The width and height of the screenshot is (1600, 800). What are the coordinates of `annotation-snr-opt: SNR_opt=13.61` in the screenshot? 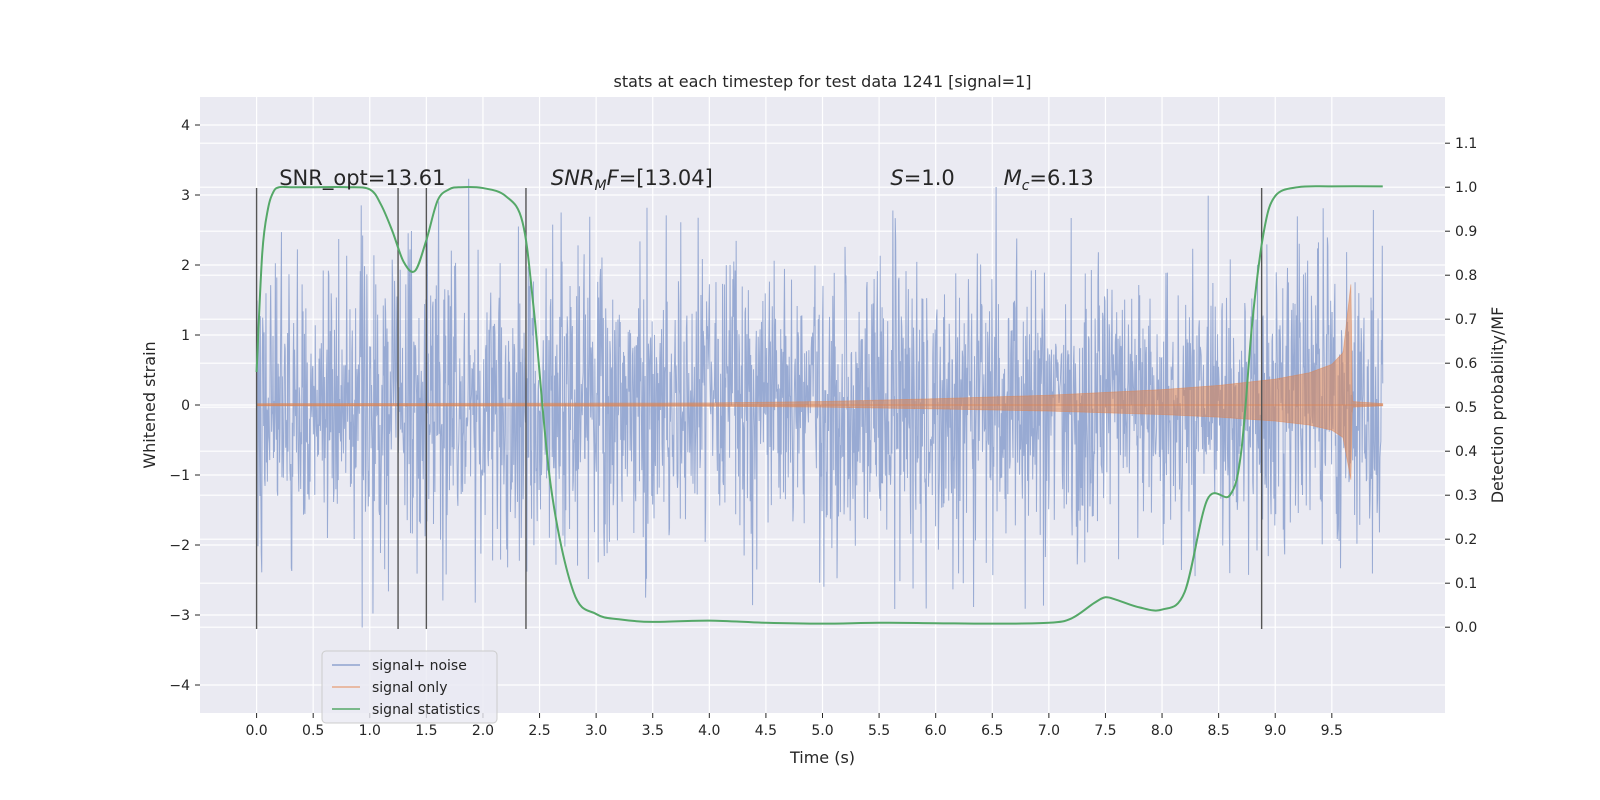 It's located at (362, 178).